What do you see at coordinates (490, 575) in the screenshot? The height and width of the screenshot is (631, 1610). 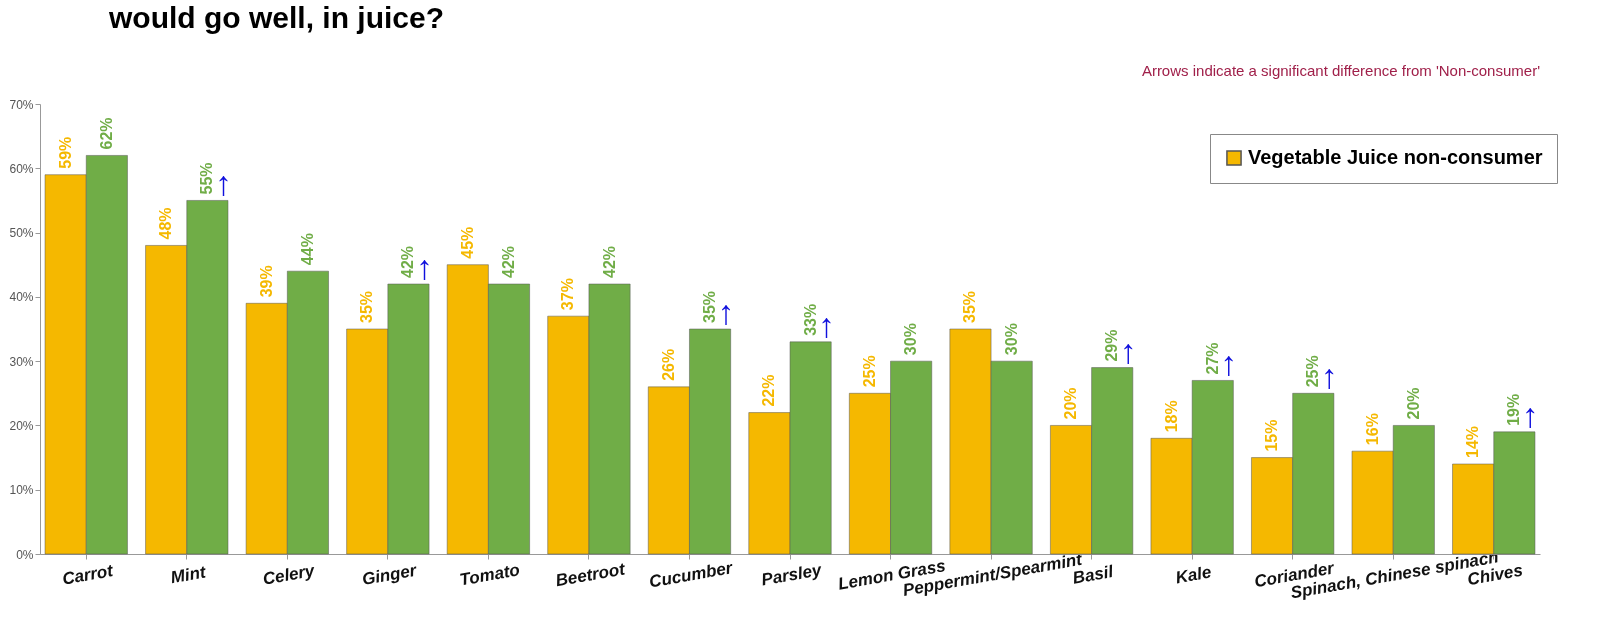 I see `x-tick-label: Tomato` at bounding box center [490, 575].